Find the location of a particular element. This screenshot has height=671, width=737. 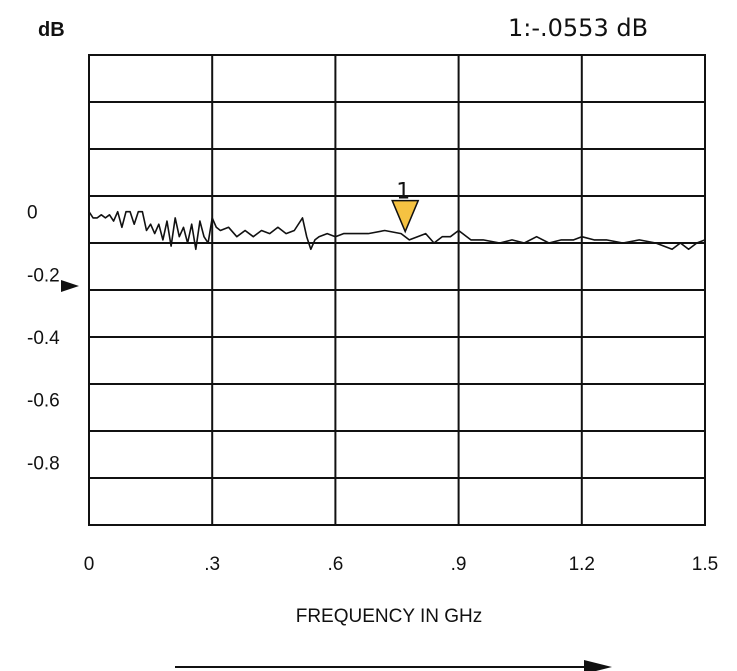

reference-level-arrow is located at coordinates (70, 286).